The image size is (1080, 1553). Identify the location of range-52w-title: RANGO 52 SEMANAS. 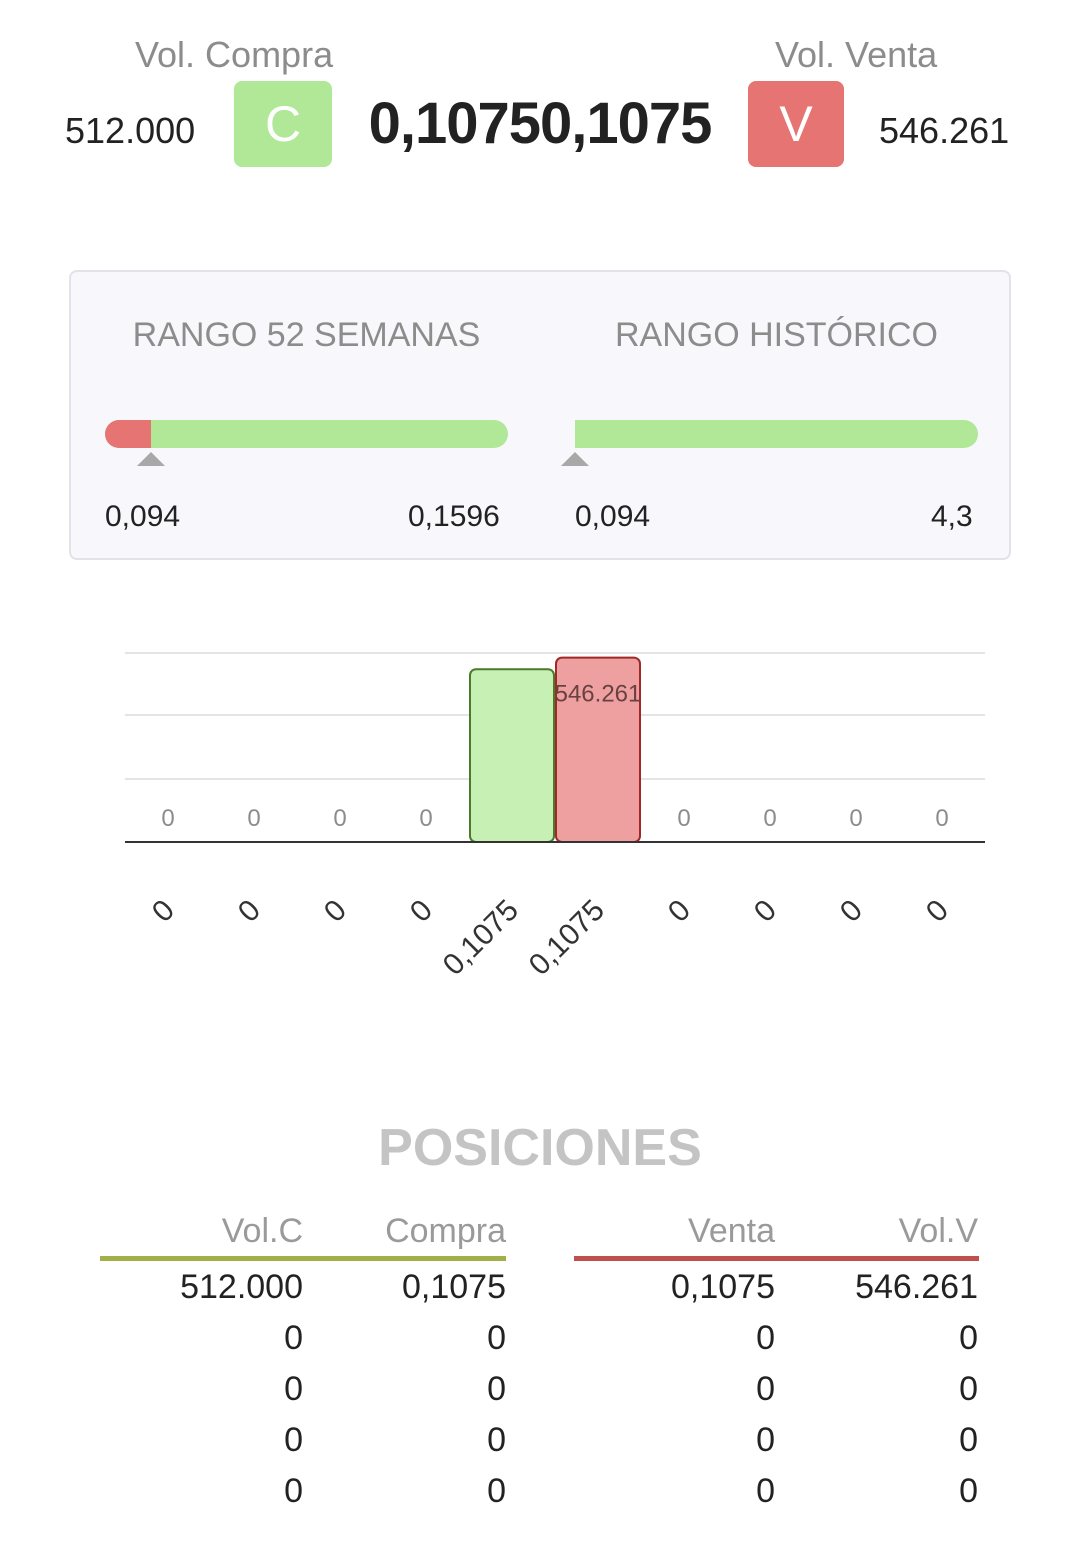
(306, 335).